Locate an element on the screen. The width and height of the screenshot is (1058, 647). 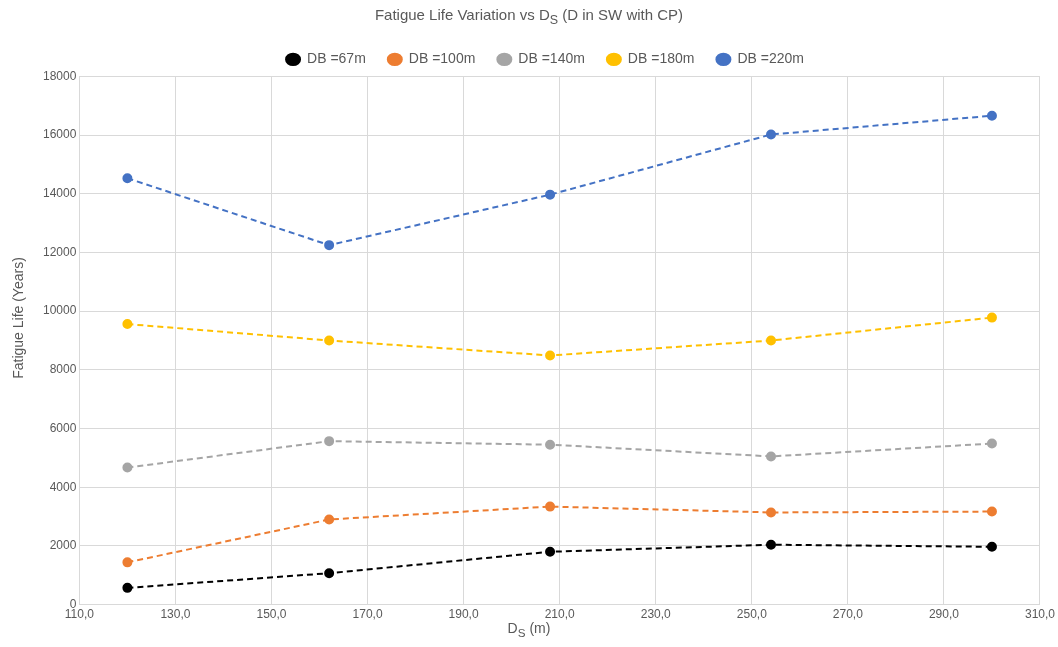
y-tick-label: 12000 is located at coordinates (59, 251).